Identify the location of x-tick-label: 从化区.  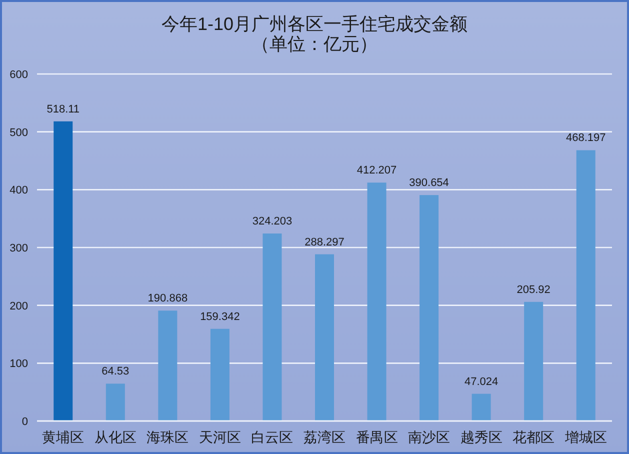
(115, 437).